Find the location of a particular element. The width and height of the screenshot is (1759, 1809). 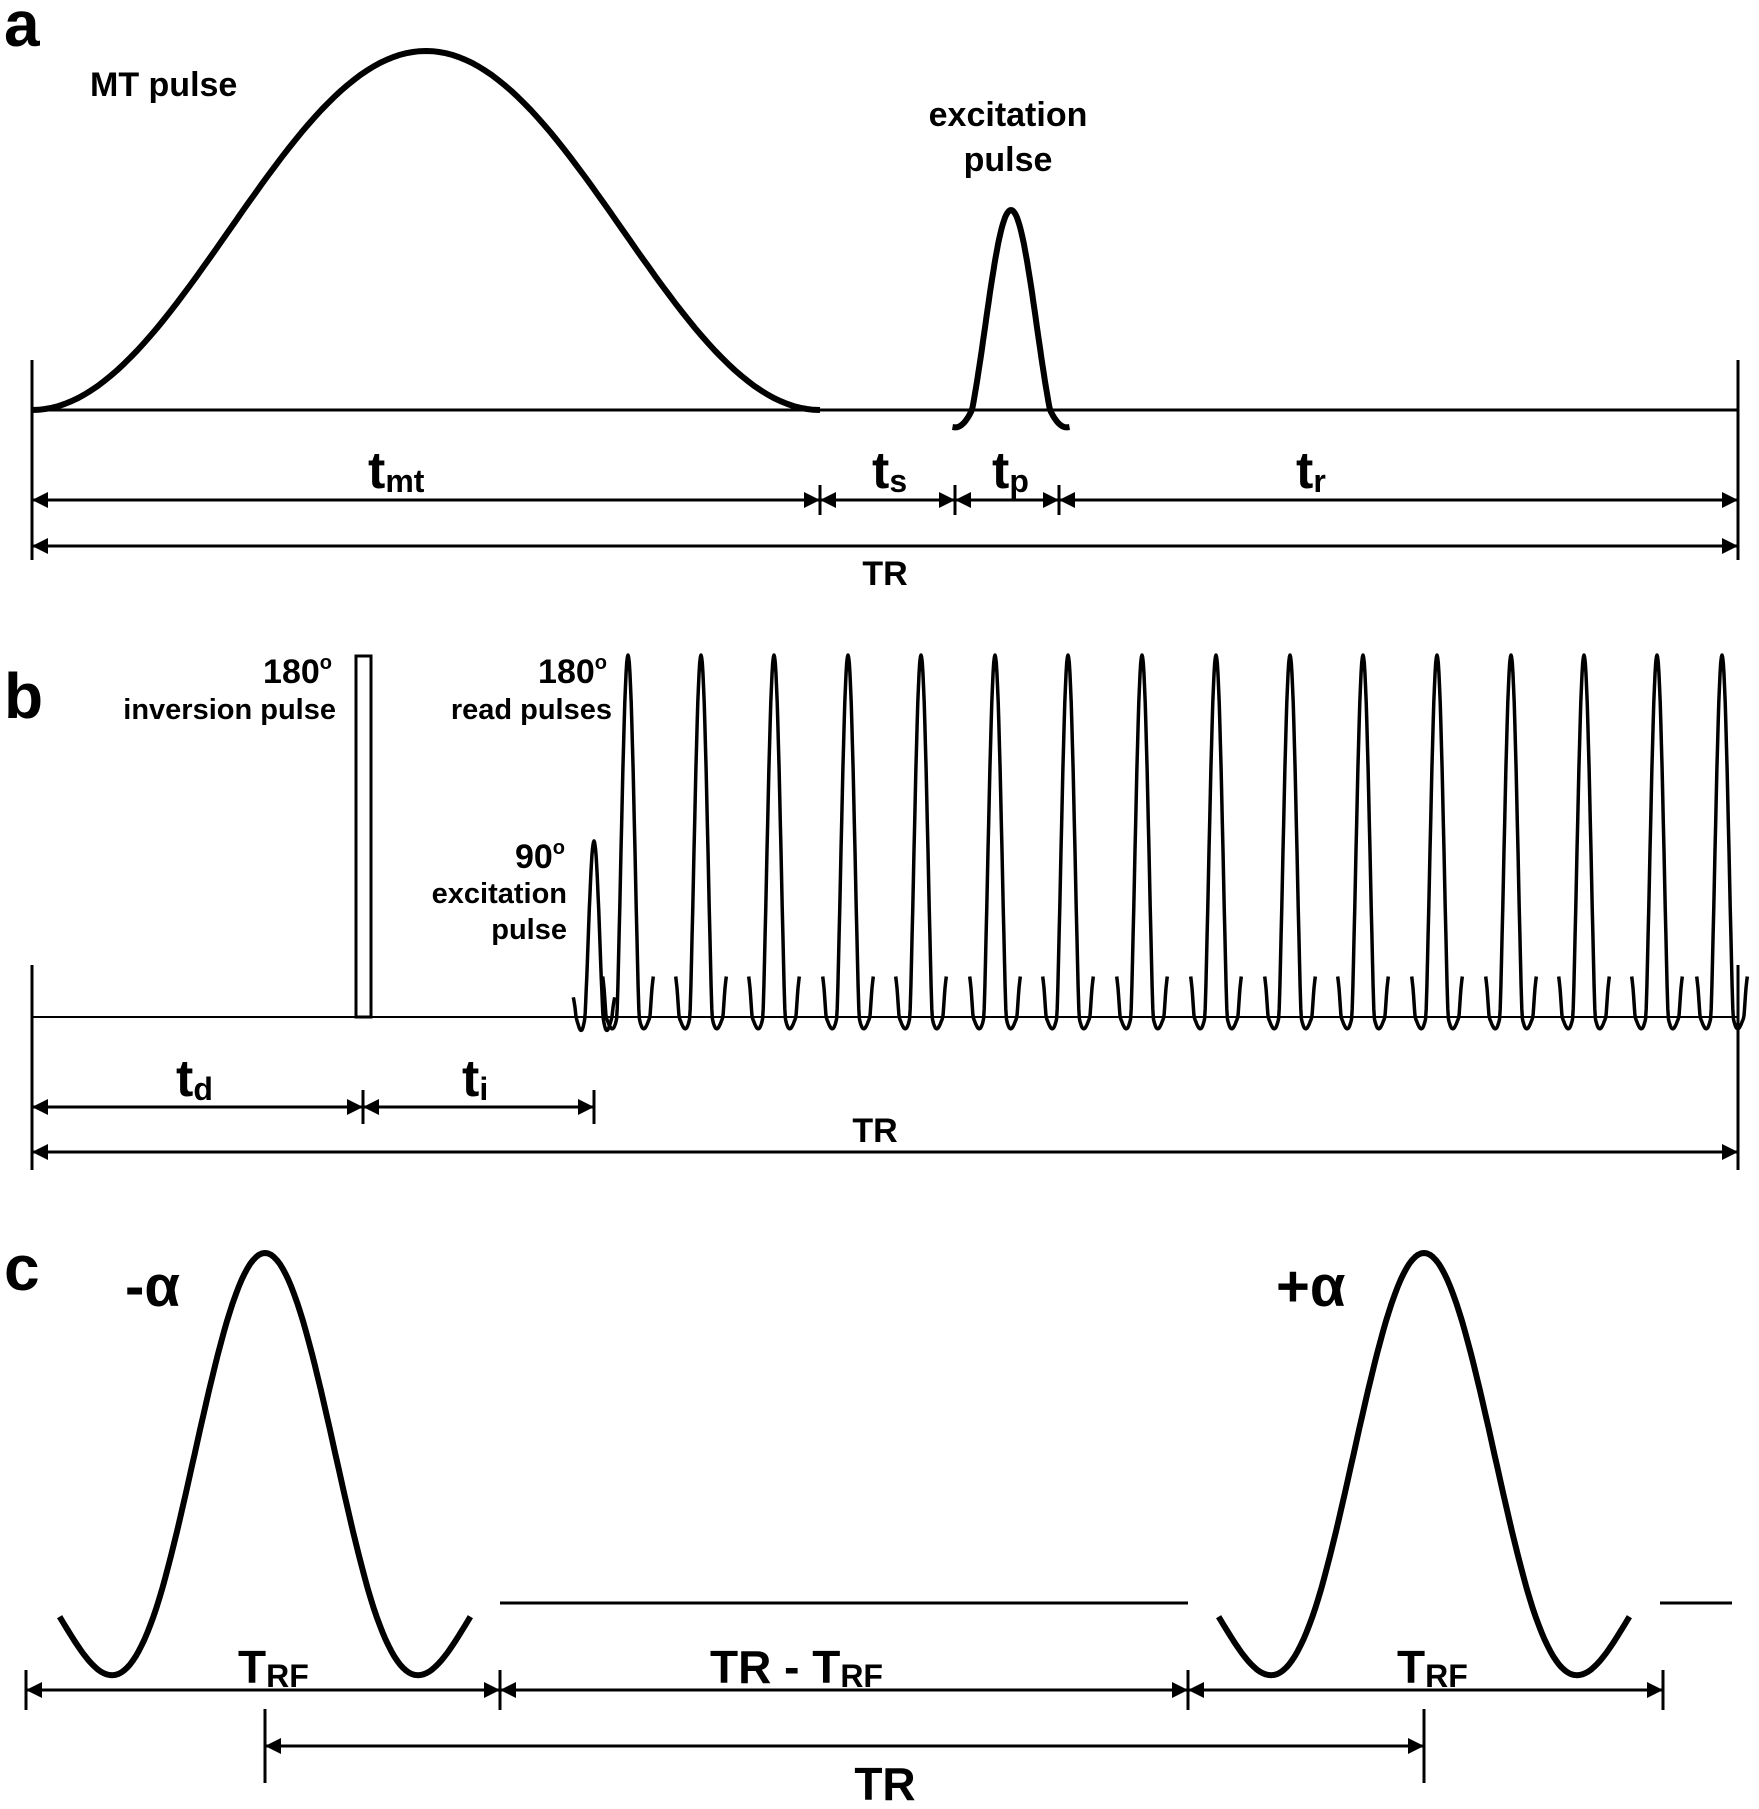

tp-arrow-left-arrowhead is located at coordinates (963, 500).